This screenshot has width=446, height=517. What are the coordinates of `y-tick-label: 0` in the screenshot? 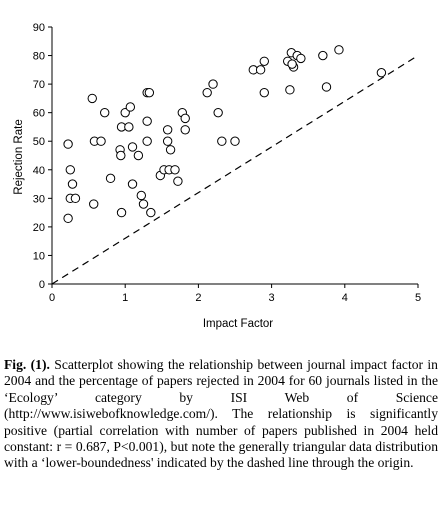 It's located at (42, 285).